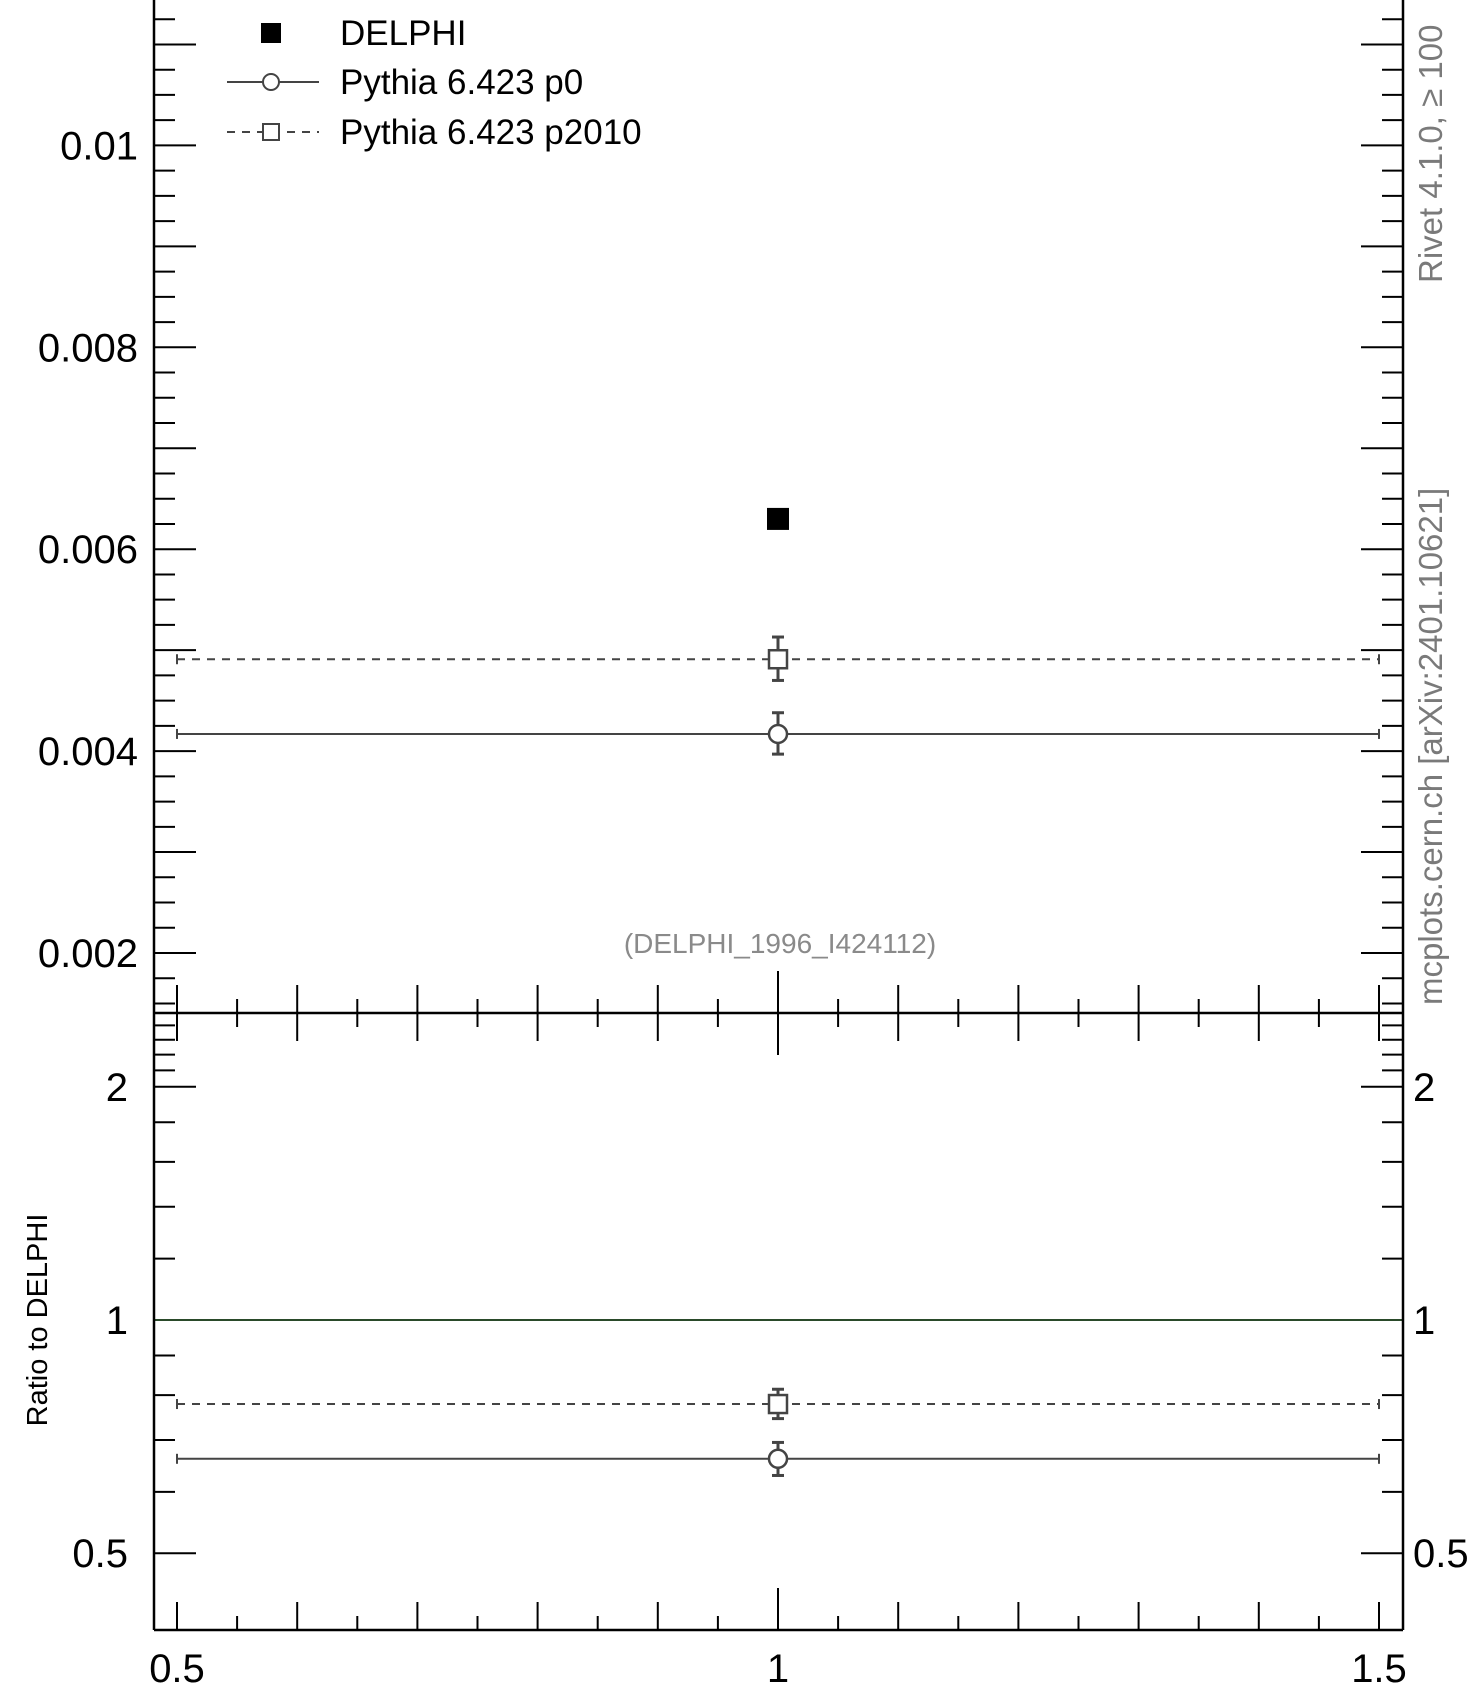 Image resolution: width=1467 pixels, height=1692 pixels. Describe the element at coordinates (1379, 1669) in the screenshot. I see `x-tick-label: 1.5` at that location.